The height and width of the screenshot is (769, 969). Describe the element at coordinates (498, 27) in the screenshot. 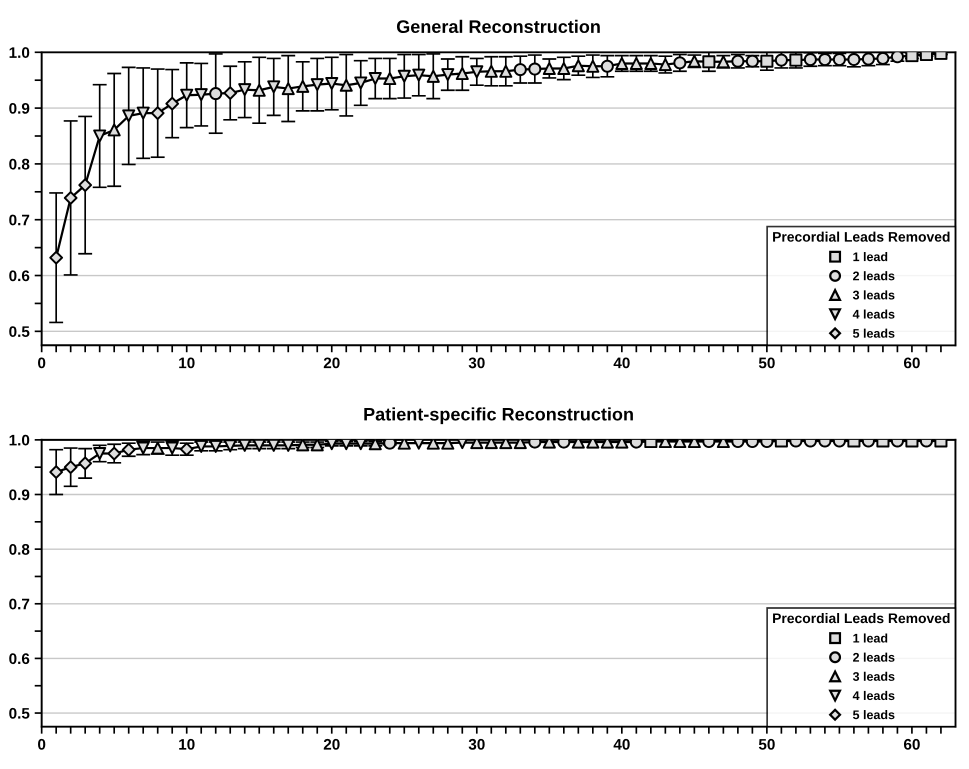

I see `chart-title: General Reconstruction` at that location.